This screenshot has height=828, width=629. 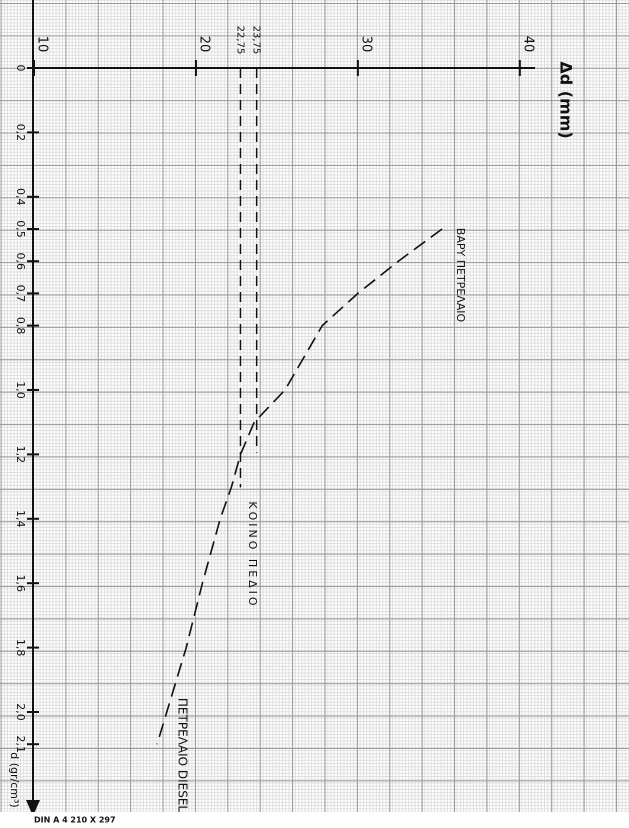 What do you see at coordinates (256, 40) in the screenshot?
I see `reference-label: 23,75` at bounding box center [256, 40].